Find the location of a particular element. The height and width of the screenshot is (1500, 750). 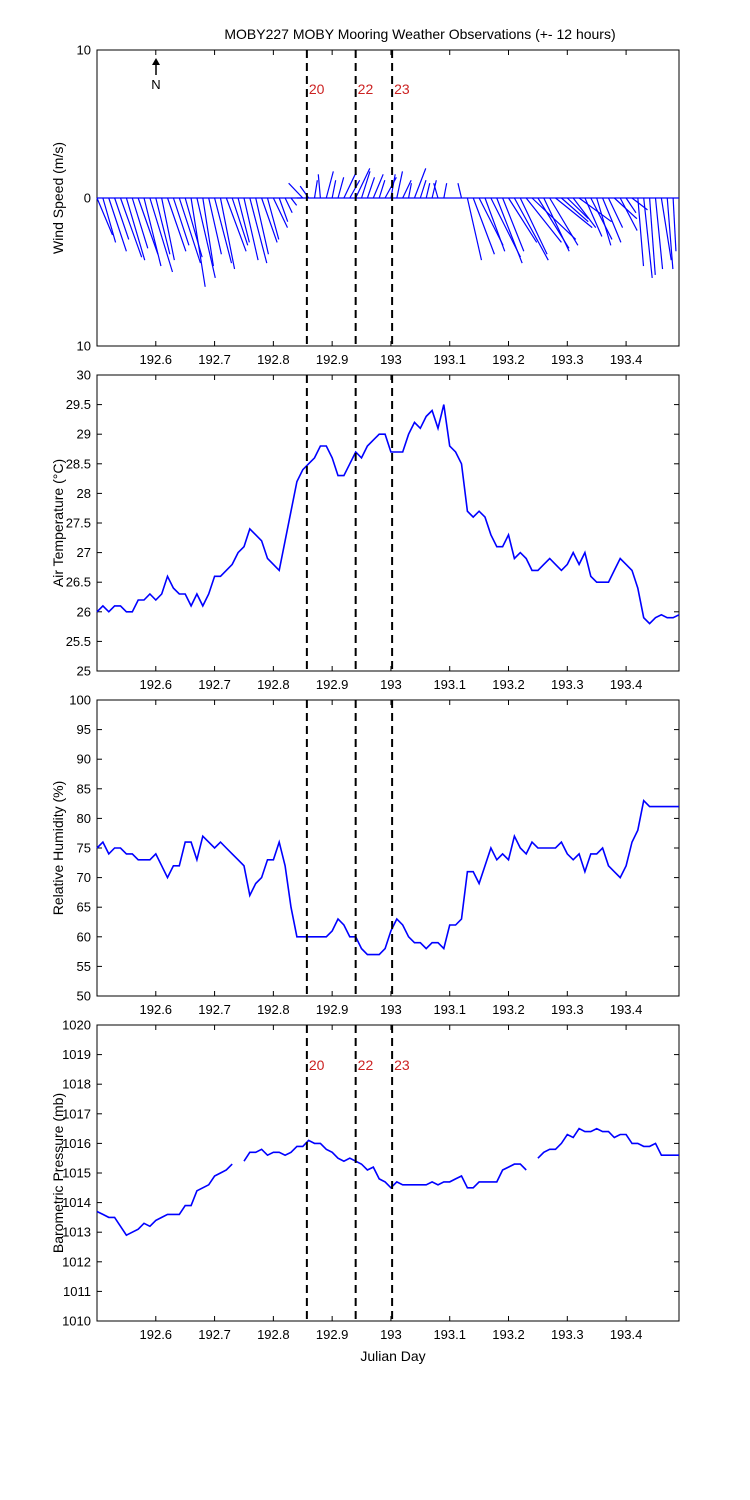

y-tick-label: 1014 is located at coordinates (76, 1202).